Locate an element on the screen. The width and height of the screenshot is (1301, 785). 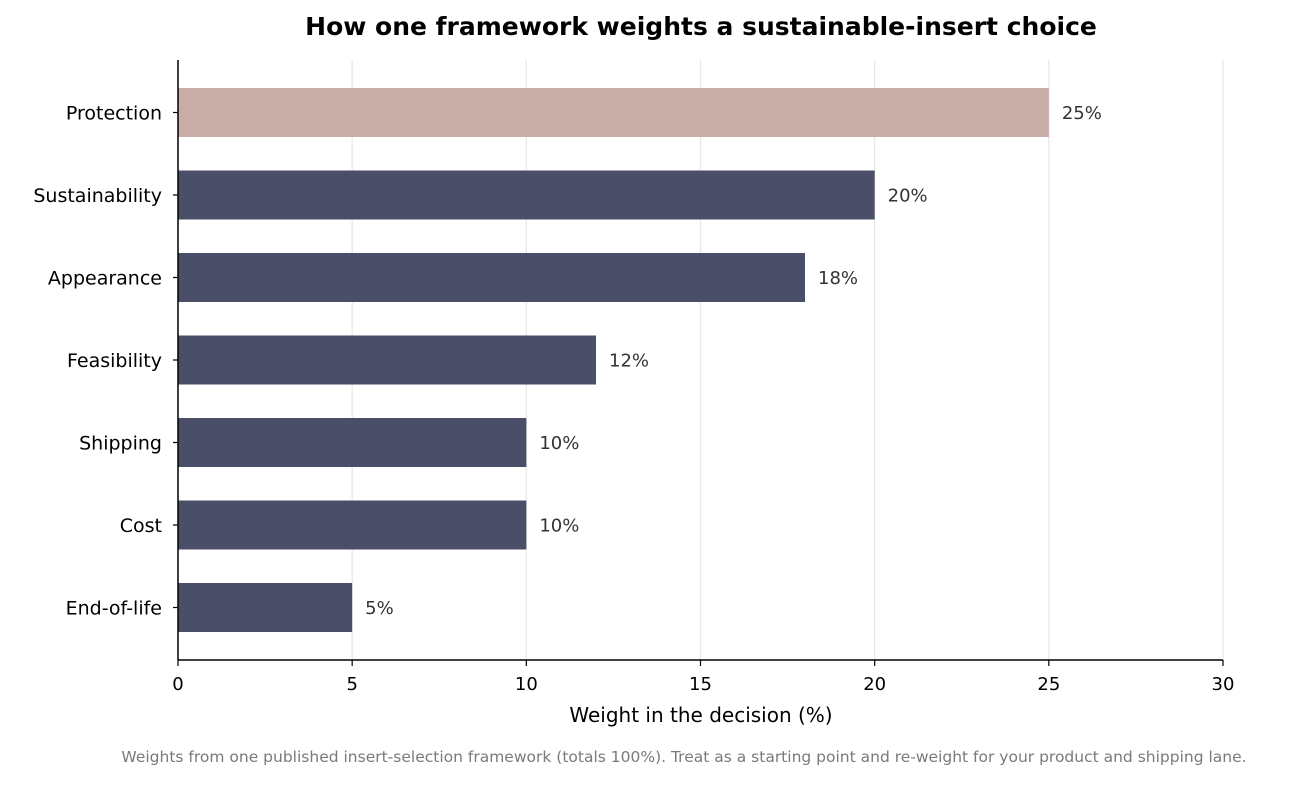
value-label-appearance: 18% is located at coordinates (838, 278).